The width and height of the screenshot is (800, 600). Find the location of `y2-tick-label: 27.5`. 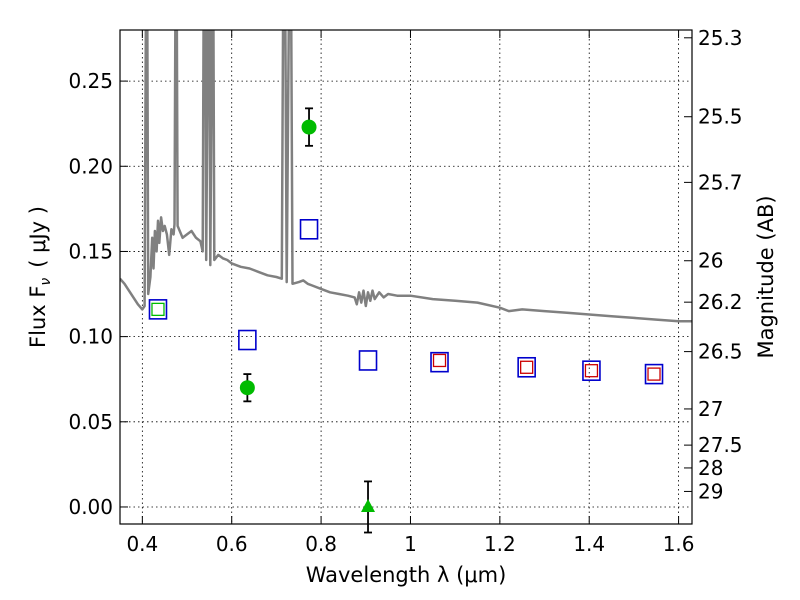

y2-tick-label: 27.5 is located at coordinates (720, 445).